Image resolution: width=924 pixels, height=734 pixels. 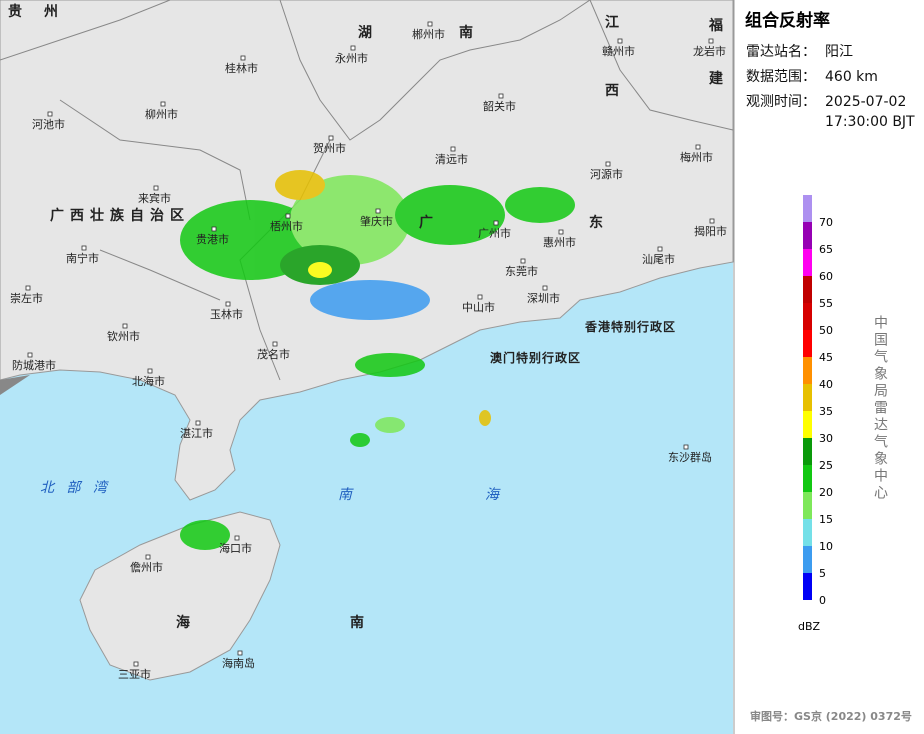 I want to click on city-label: 贵港市, so click(x=212, y=239).